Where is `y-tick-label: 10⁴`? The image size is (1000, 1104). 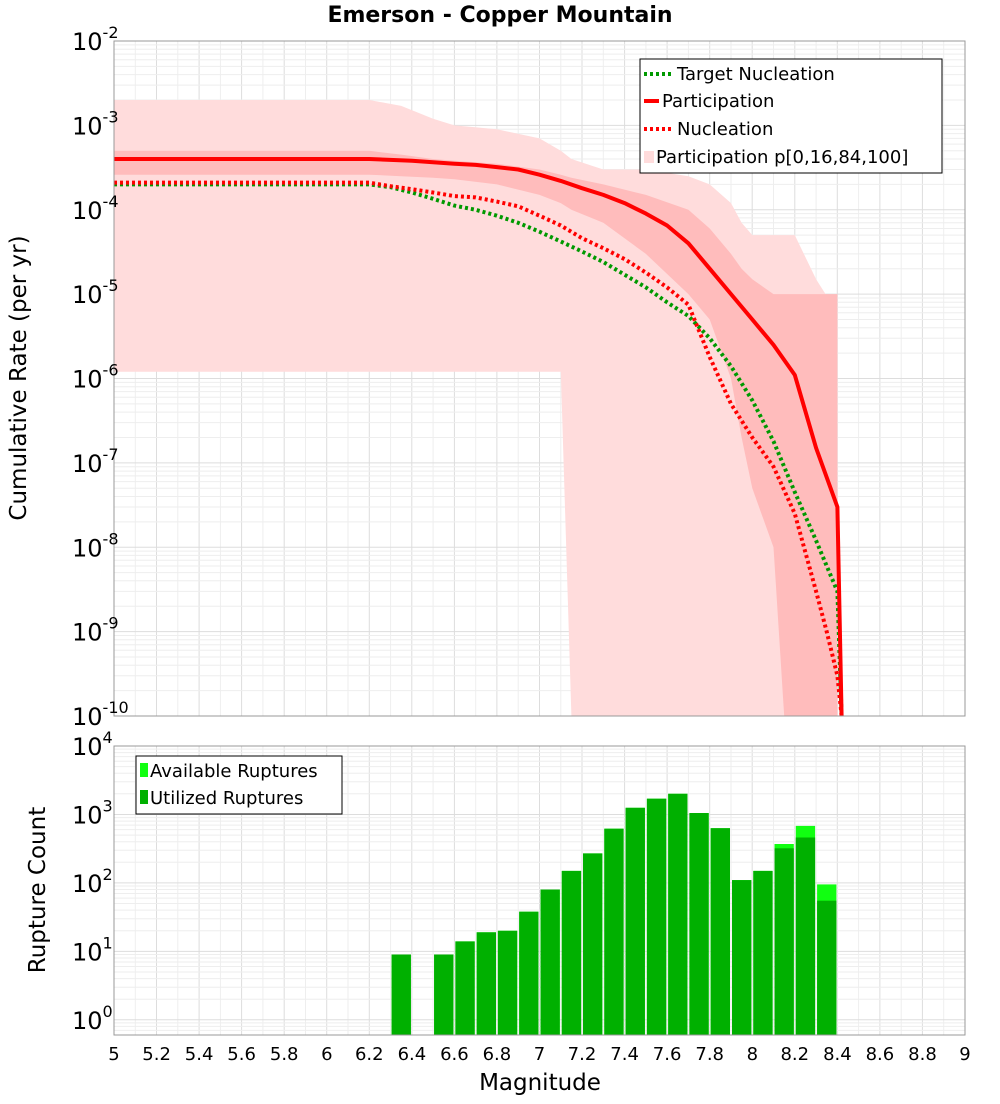
y-tick-label: 10⁴ is located at coordinates (92, 744).